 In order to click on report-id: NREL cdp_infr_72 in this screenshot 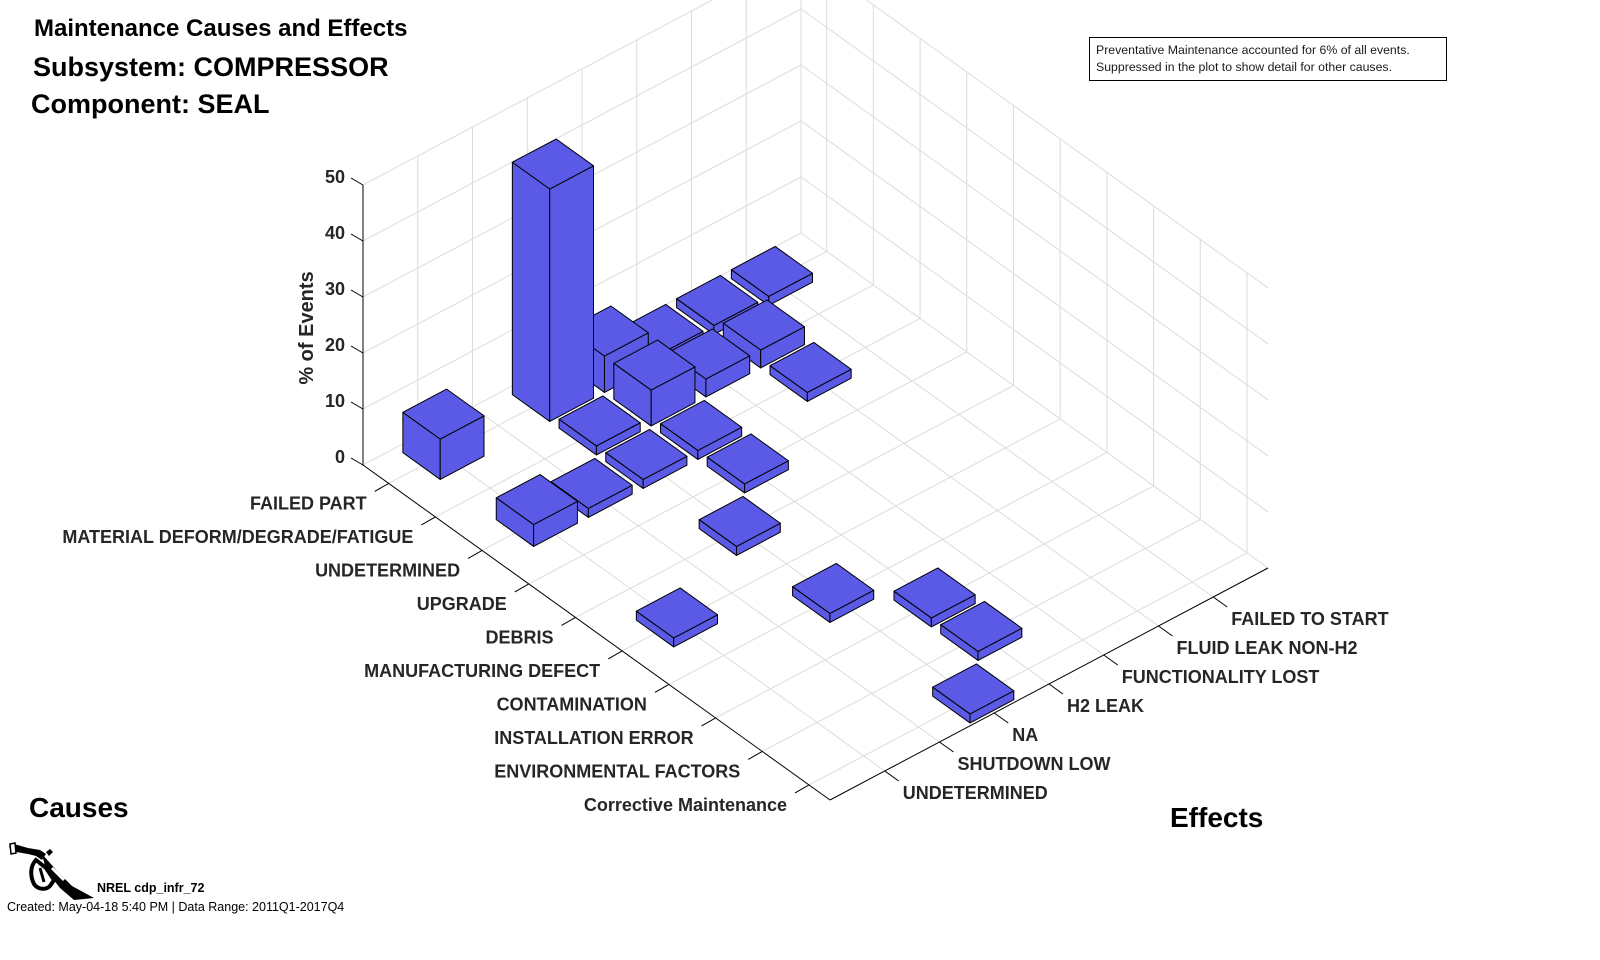, I will do `click(151, 888)`.